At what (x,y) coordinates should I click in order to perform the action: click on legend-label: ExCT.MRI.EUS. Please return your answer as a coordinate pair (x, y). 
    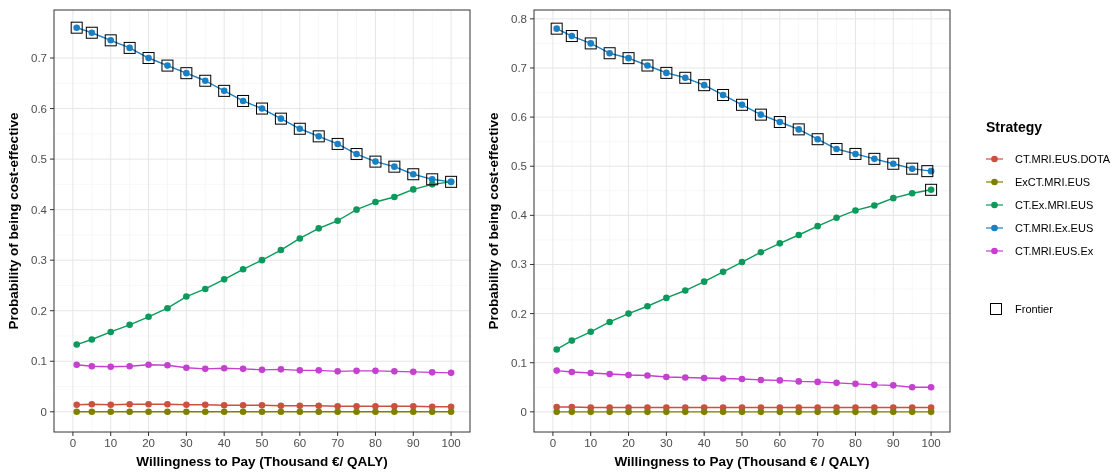
    Looking at the image, I should click on (1053, 182).